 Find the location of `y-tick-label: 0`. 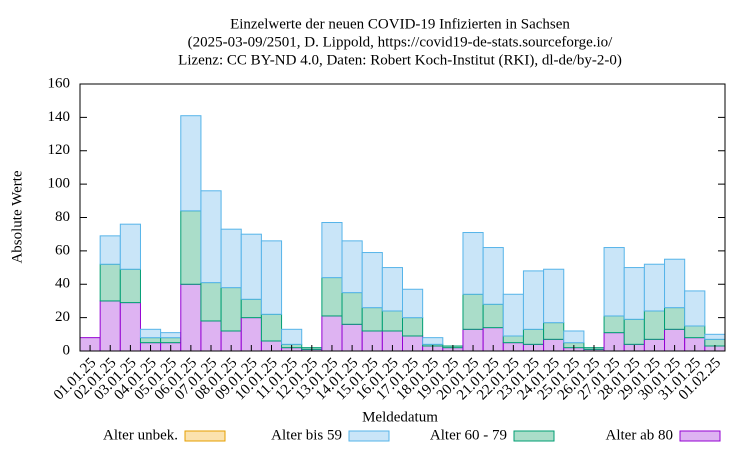

y-tick-label: 0 is located at coordinates (67, 350).